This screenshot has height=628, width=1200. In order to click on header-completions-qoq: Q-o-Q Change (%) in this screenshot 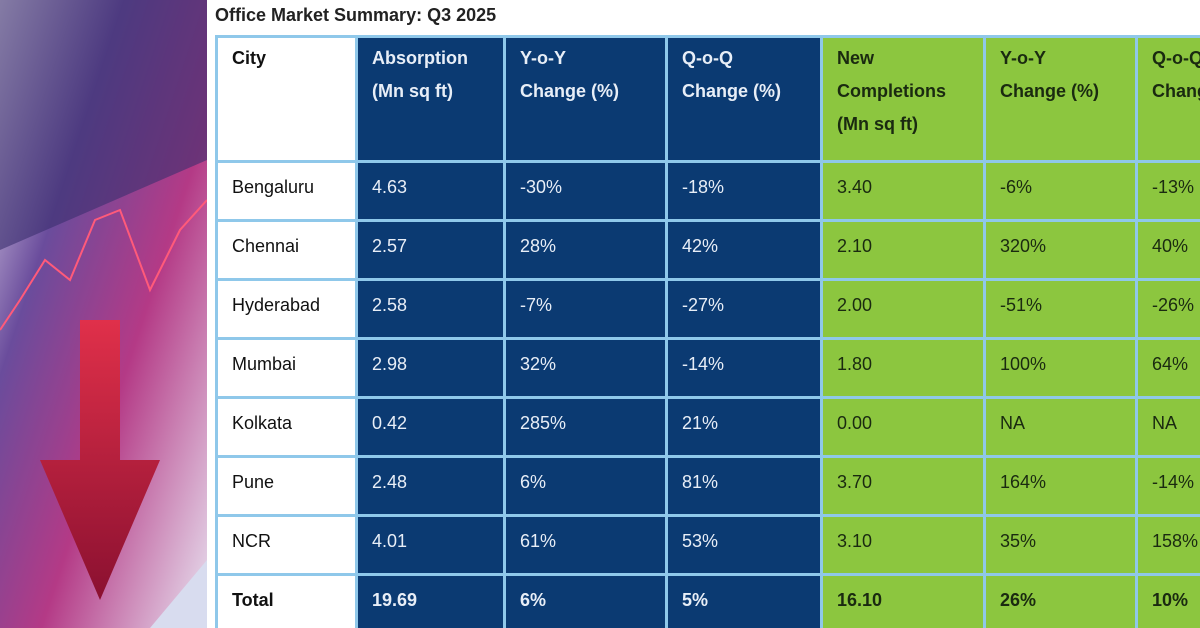, I will do `click(1167, 99)`.